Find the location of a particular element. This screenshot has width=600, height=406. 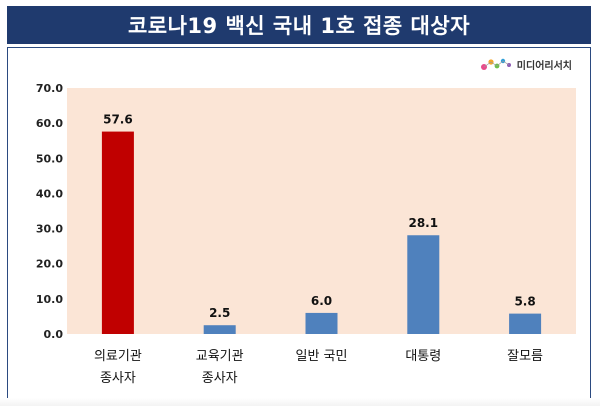

data-label: 2.5 is located at coordinates (219, 313).